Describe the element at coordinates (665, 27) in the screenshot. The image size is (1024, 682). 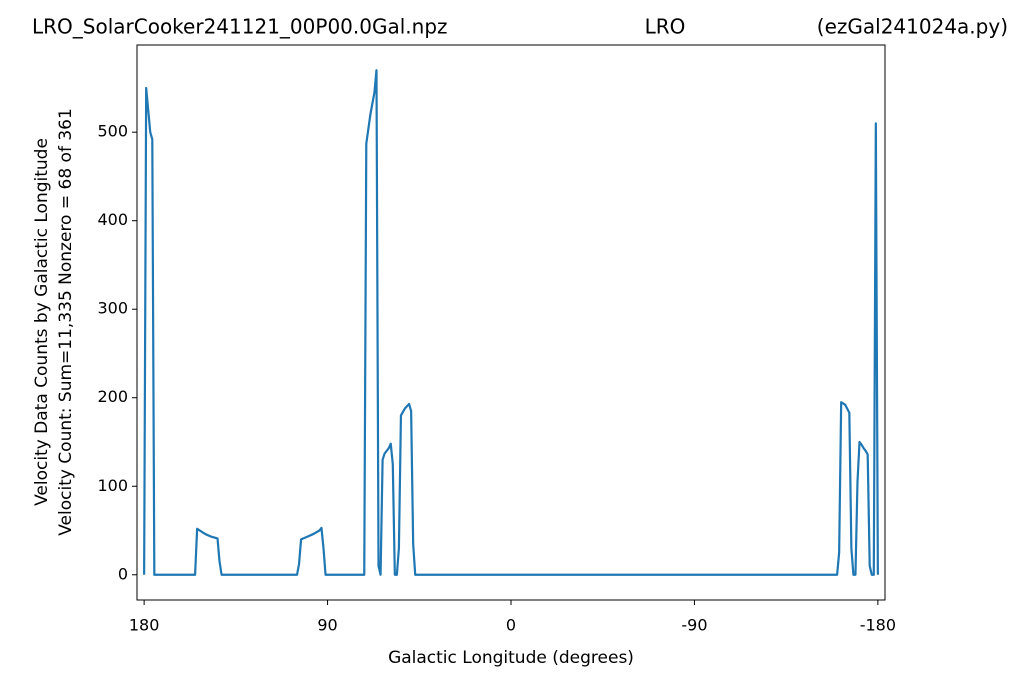
I see `title-center: LRO` at that location.